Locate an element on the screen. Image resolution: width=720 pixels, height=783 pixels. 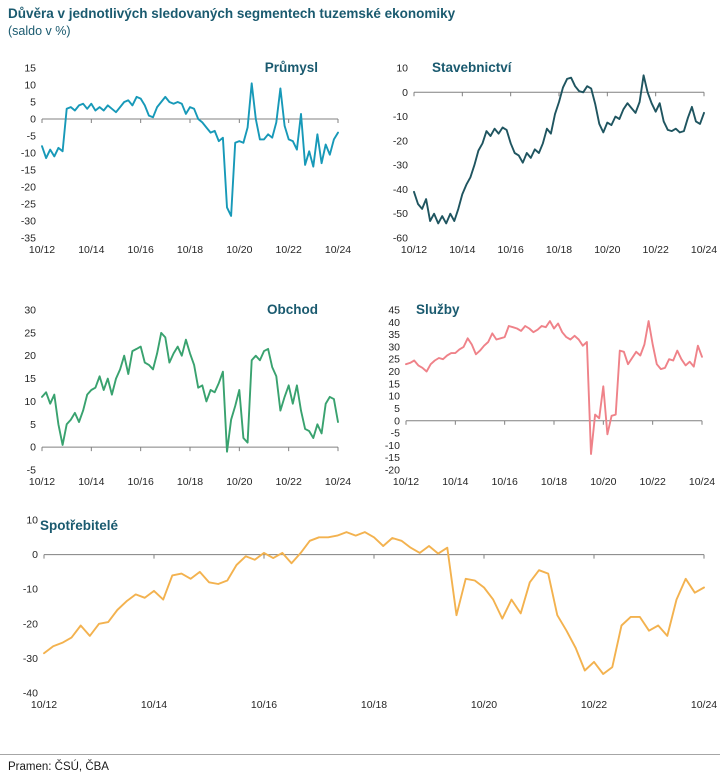
page-subtitle: (saldo v %) is located at coordinates (39, 31).